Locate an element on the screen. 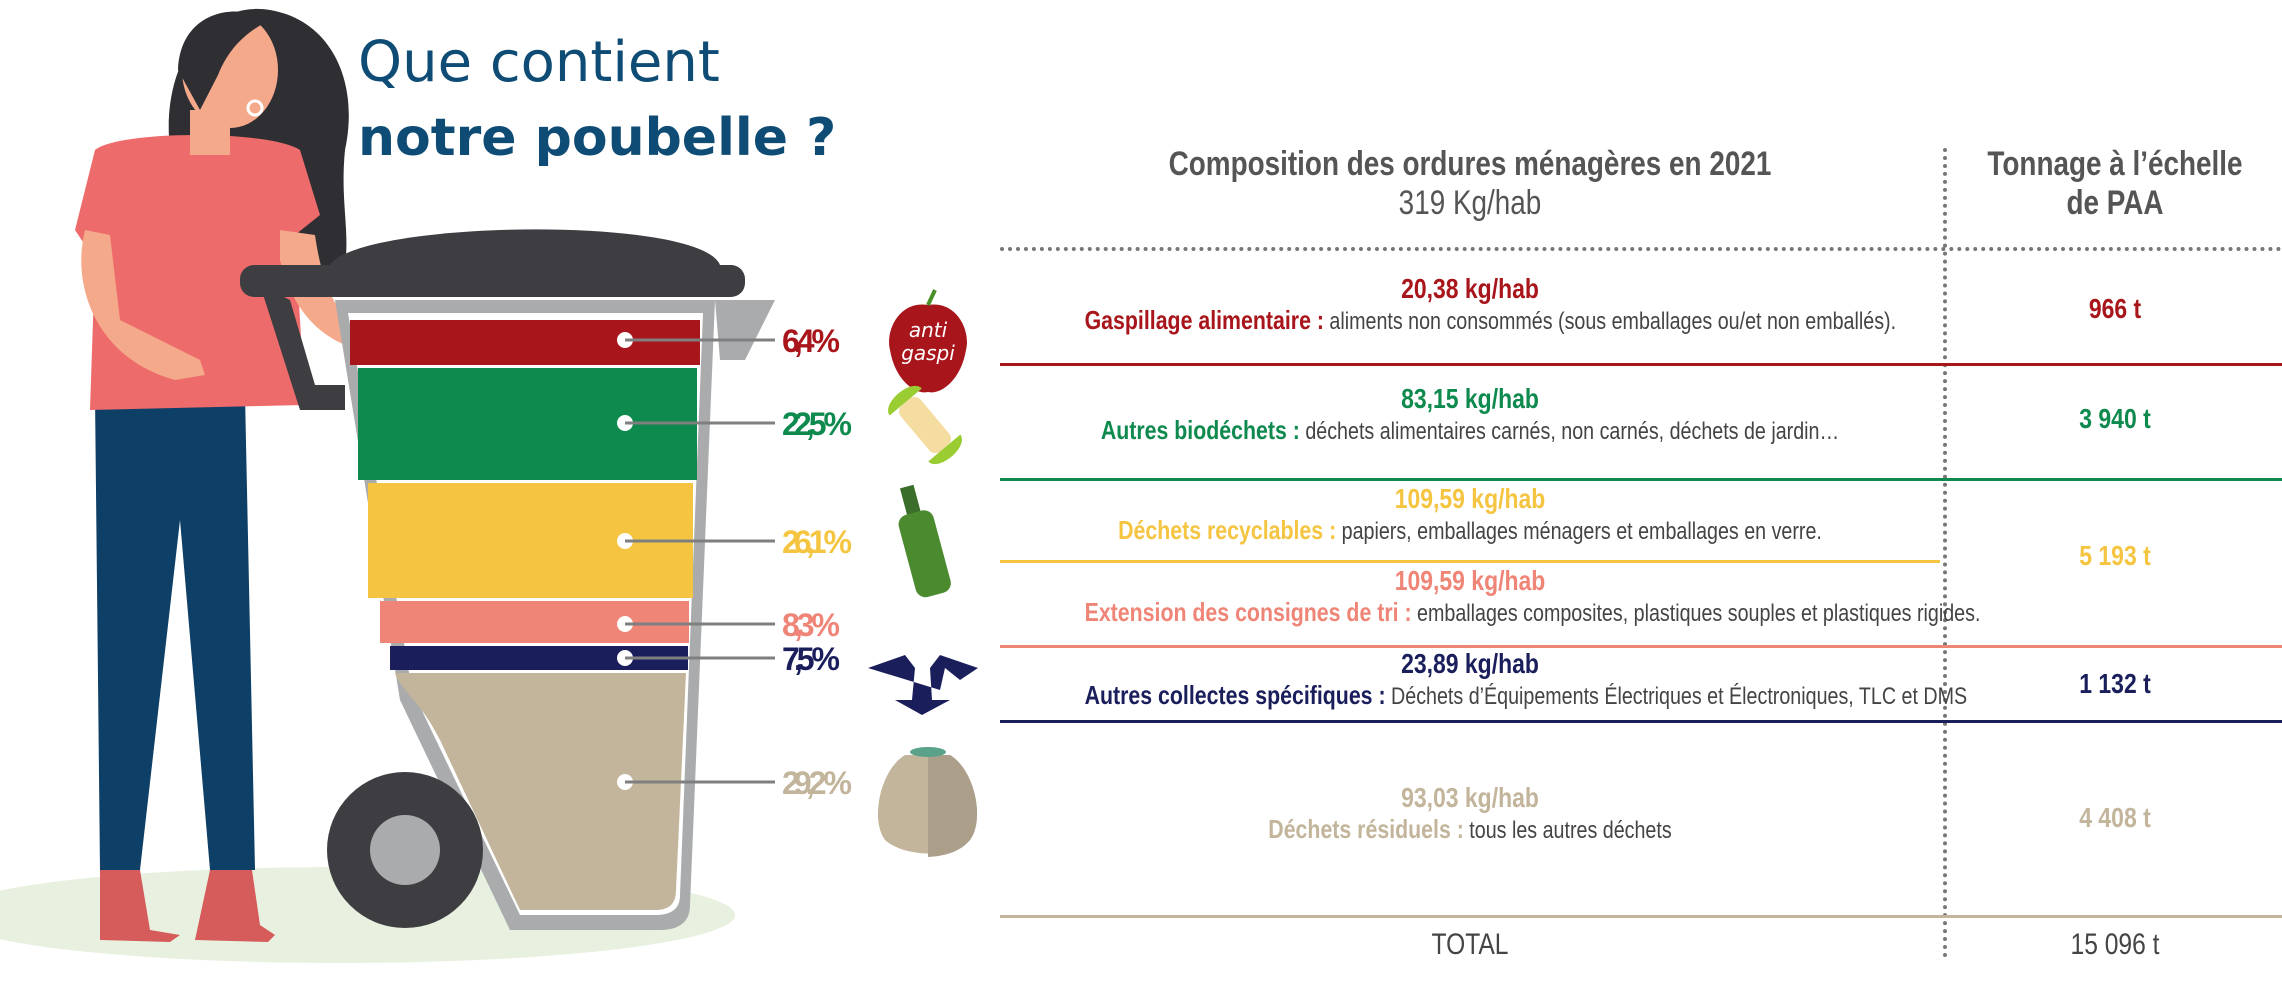  row-divider-recyclables is located at coordinates (1470, 561).